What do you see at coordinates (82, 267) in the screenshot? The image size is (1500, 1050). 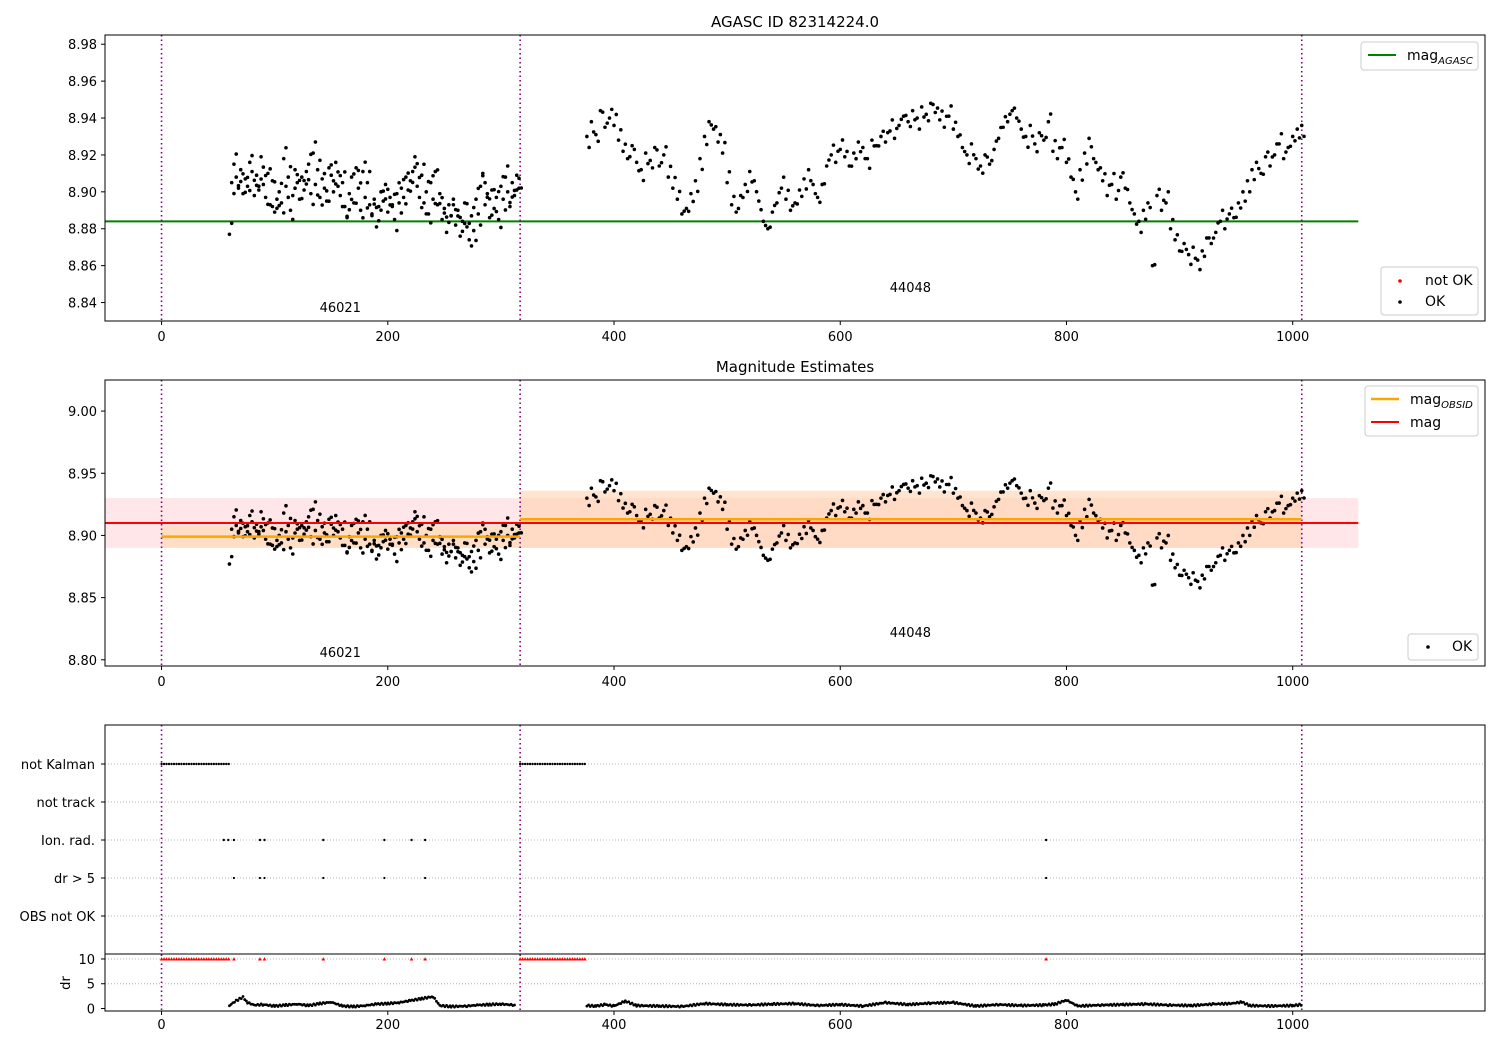 I see `y-tick-label: 8.86` at bounding box center [82, 267].